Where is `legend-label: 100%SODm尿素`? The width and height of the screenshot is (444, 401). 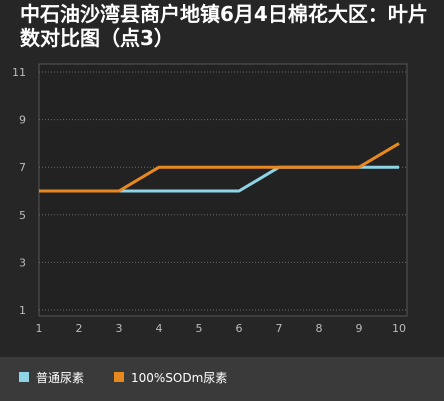
legend-label: 100%SODm尿素 is located at coordinates (179, 377).